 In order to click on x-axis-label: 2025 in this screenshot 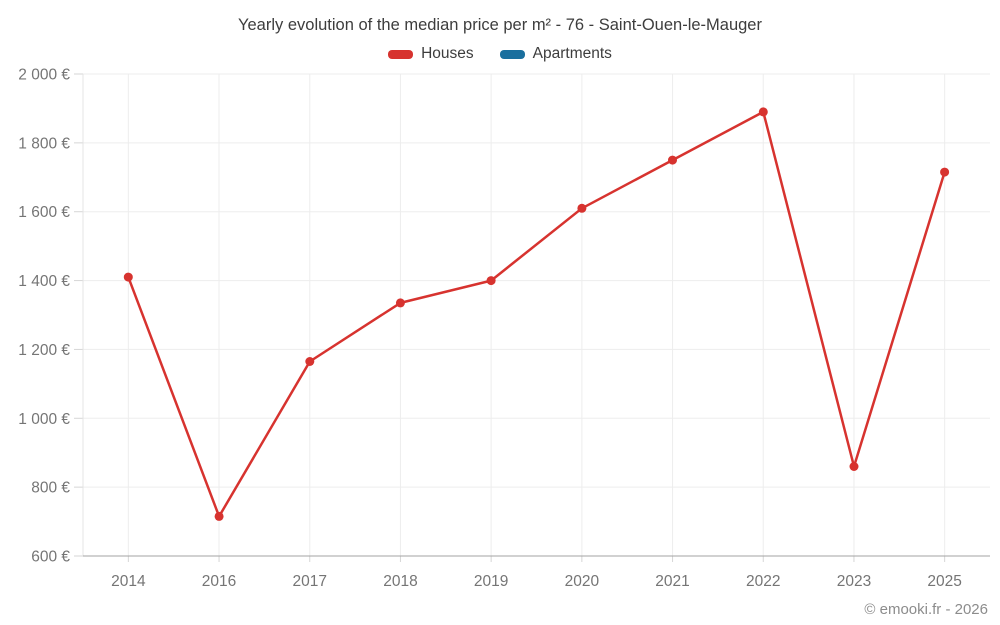, I will do `click(944, 581)`.